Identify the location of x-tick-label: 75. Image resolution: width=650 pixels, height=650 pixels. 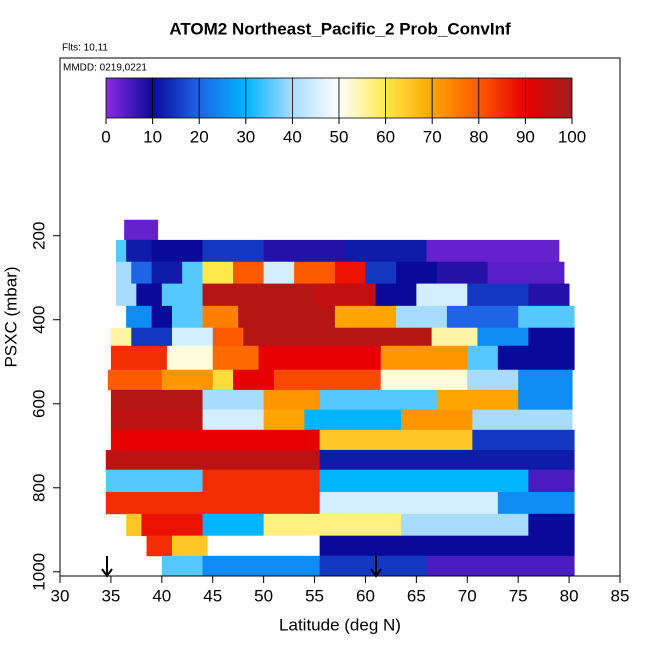
(518, 595).